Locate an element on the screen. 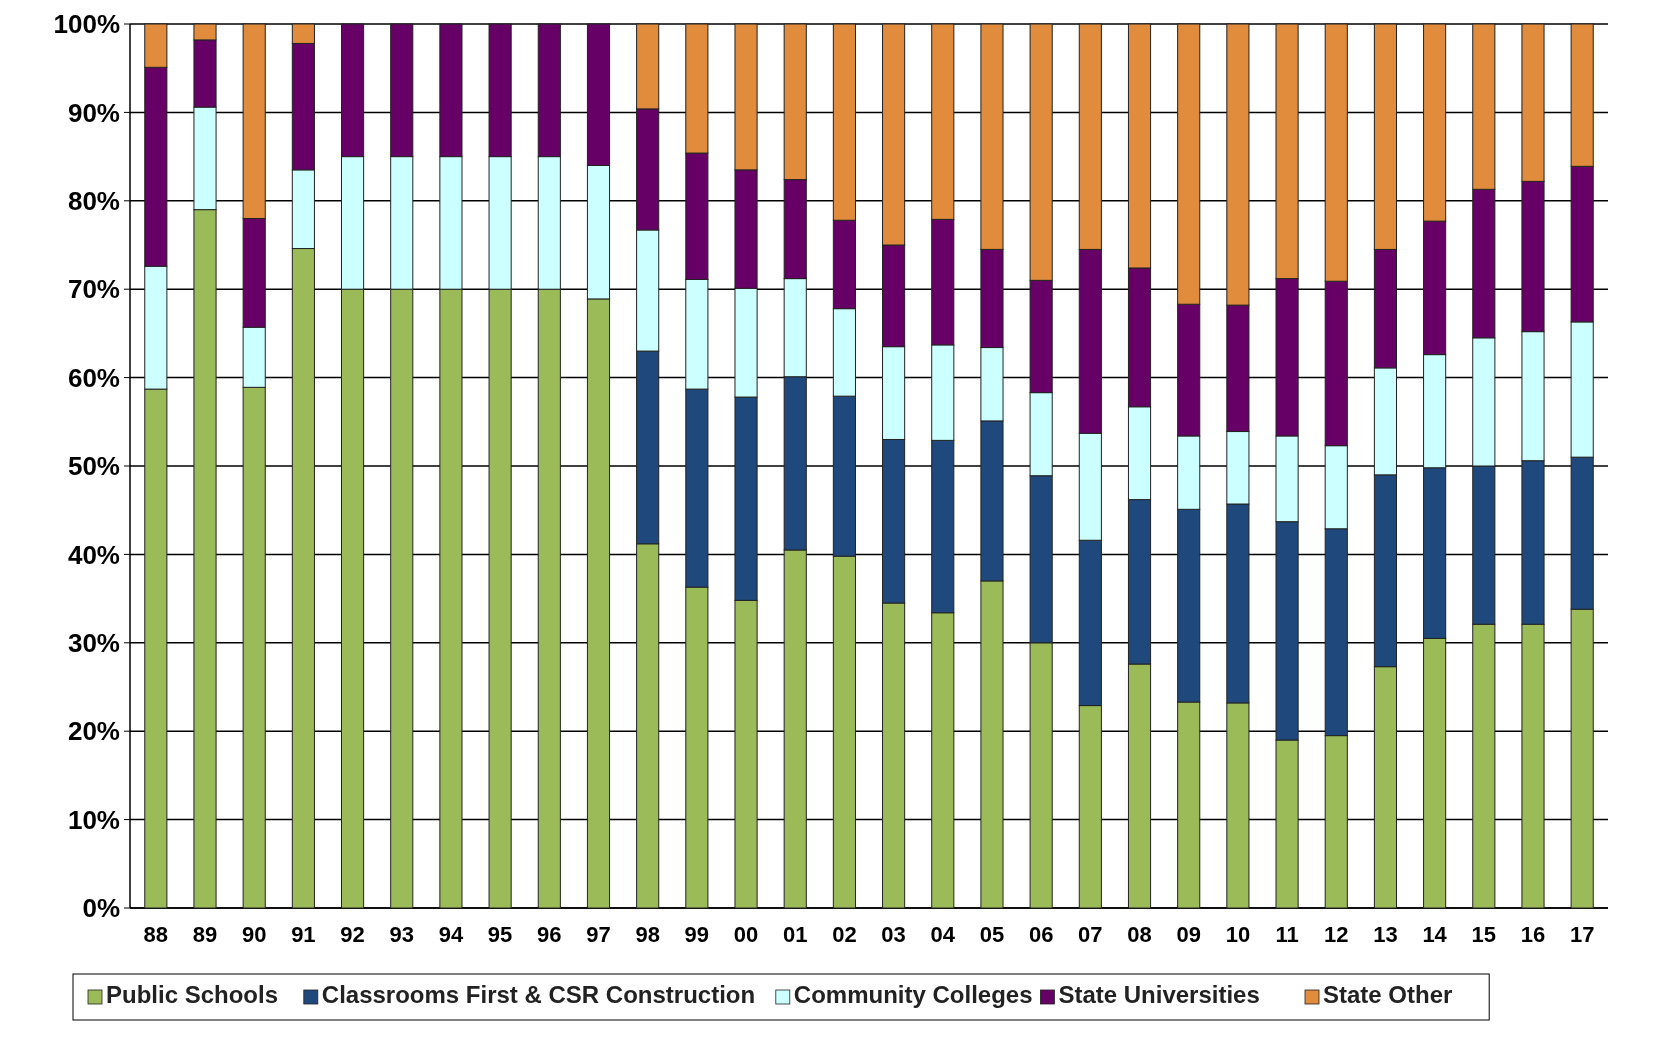 This screenshot has height=1037, width=1662. x-tick-label: 96 is located at coordinates (549, 934).